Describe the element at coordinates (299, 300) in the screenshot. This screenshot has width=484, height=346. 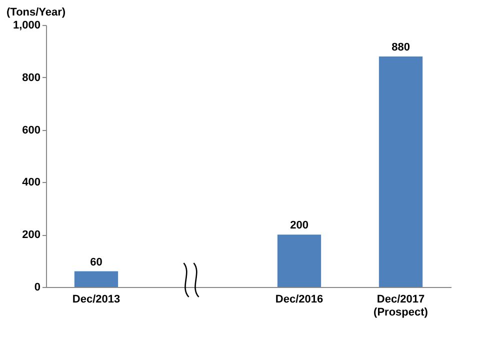
I see `x-tick-label: Dec/2016` at that location.